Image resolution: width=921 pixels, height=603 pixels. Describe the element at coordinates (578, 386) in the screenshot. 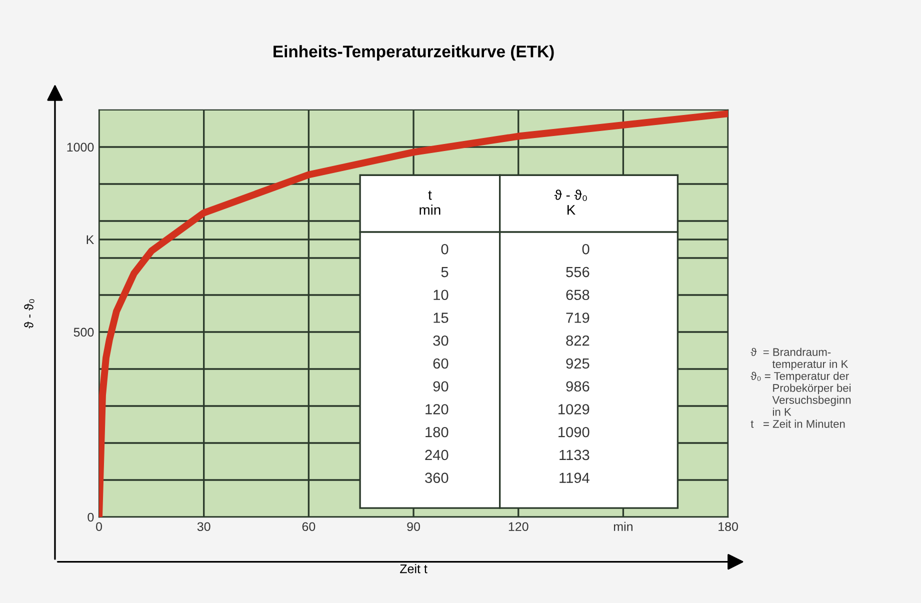

I see `annotation: 986` at that location.